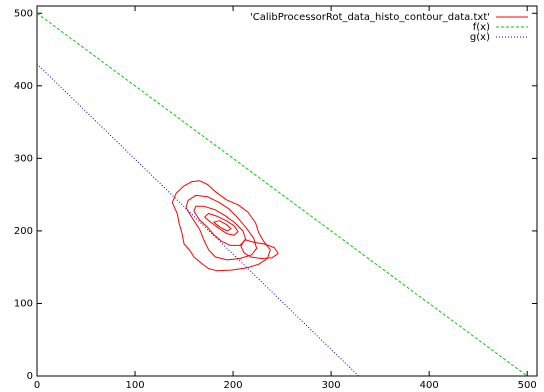  Describe the element at coordinates (23, 13) in the screenshot. I see `y-tick-label: 500` at that location.